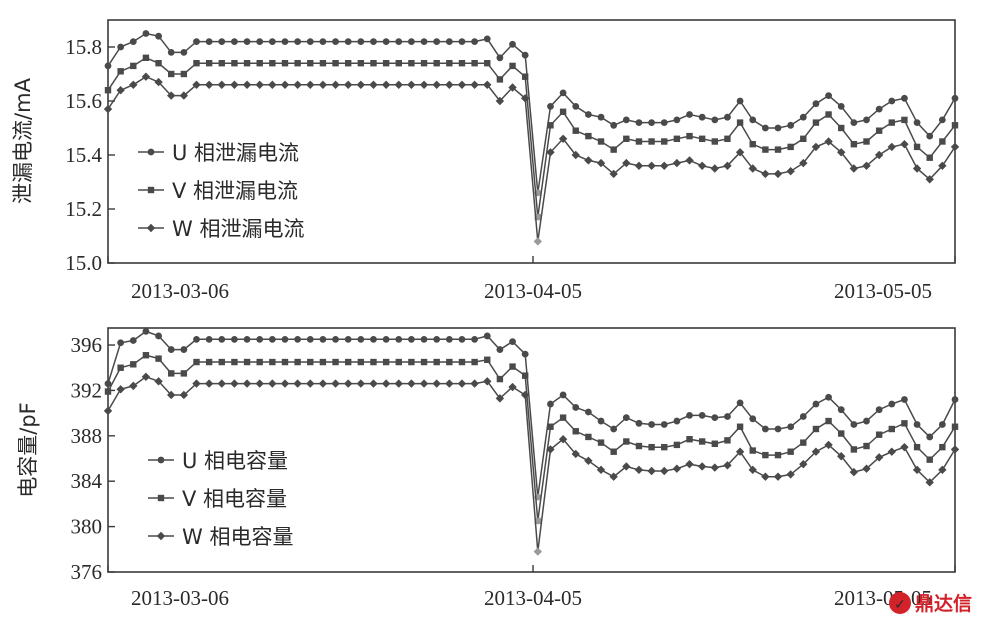 This screenshot has width=988, height=625. I want to click on y-tick-label: 392, so click(87, 390).